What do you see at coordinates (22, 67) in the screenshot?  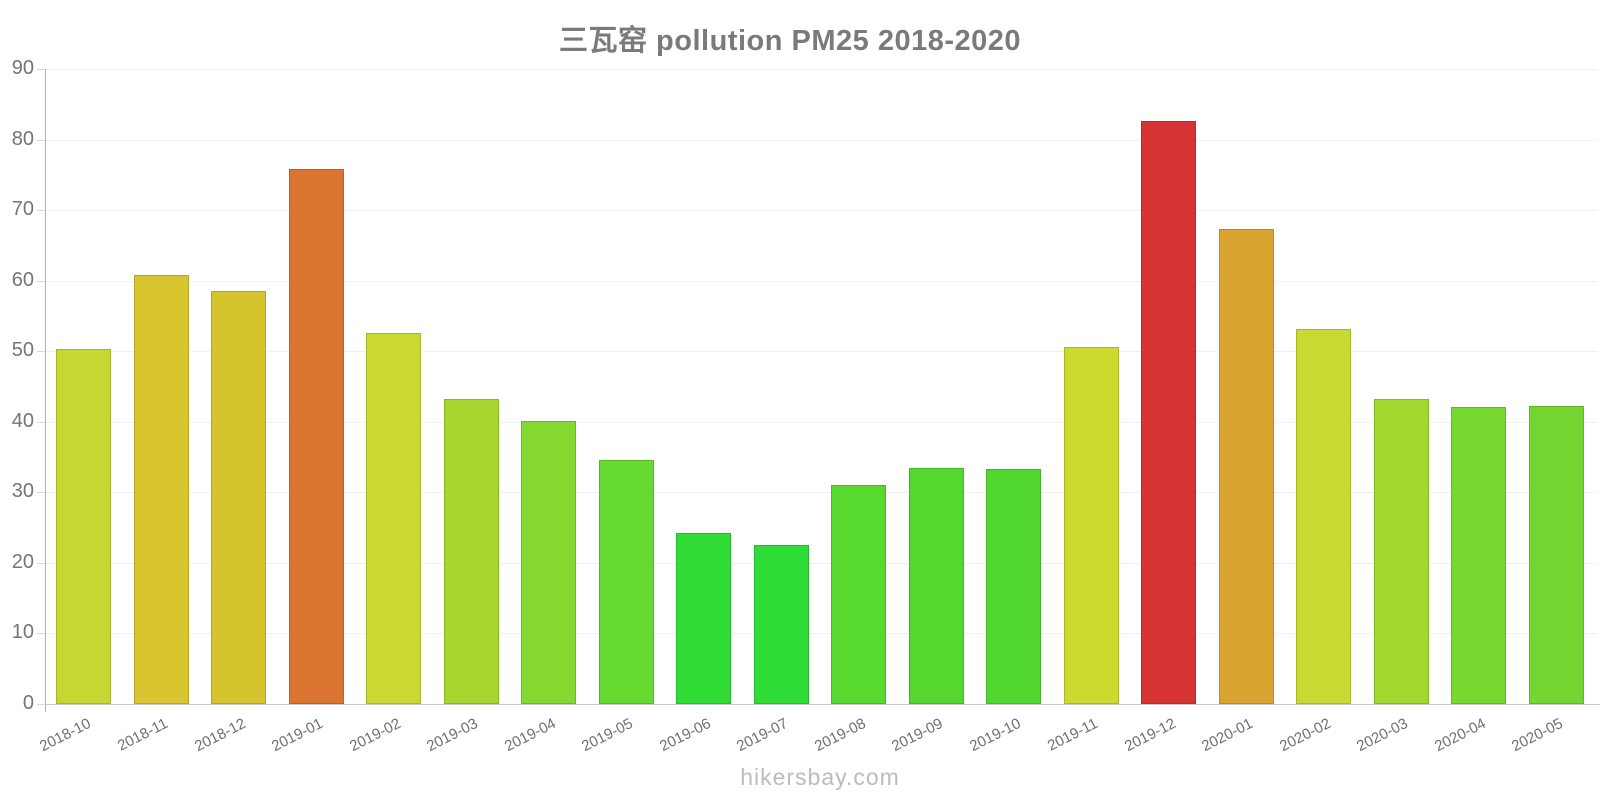 I see `y-axis-label-90: 90` at bounding box center [22, 67].